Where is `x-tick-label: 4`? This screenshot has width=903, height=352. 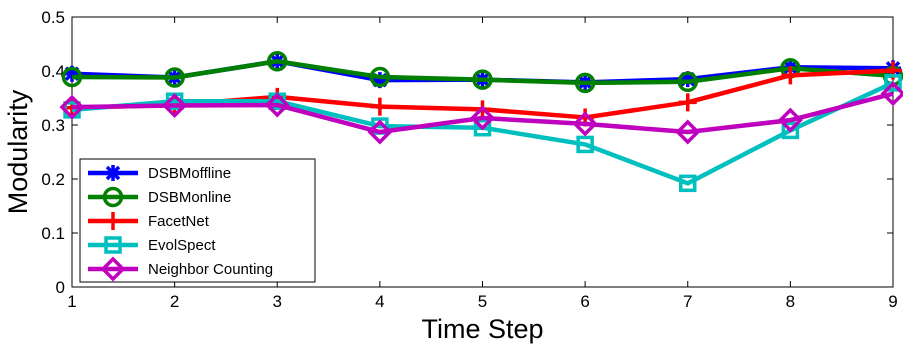 x-tick-label: 4 is located at coordinates (379, 301).